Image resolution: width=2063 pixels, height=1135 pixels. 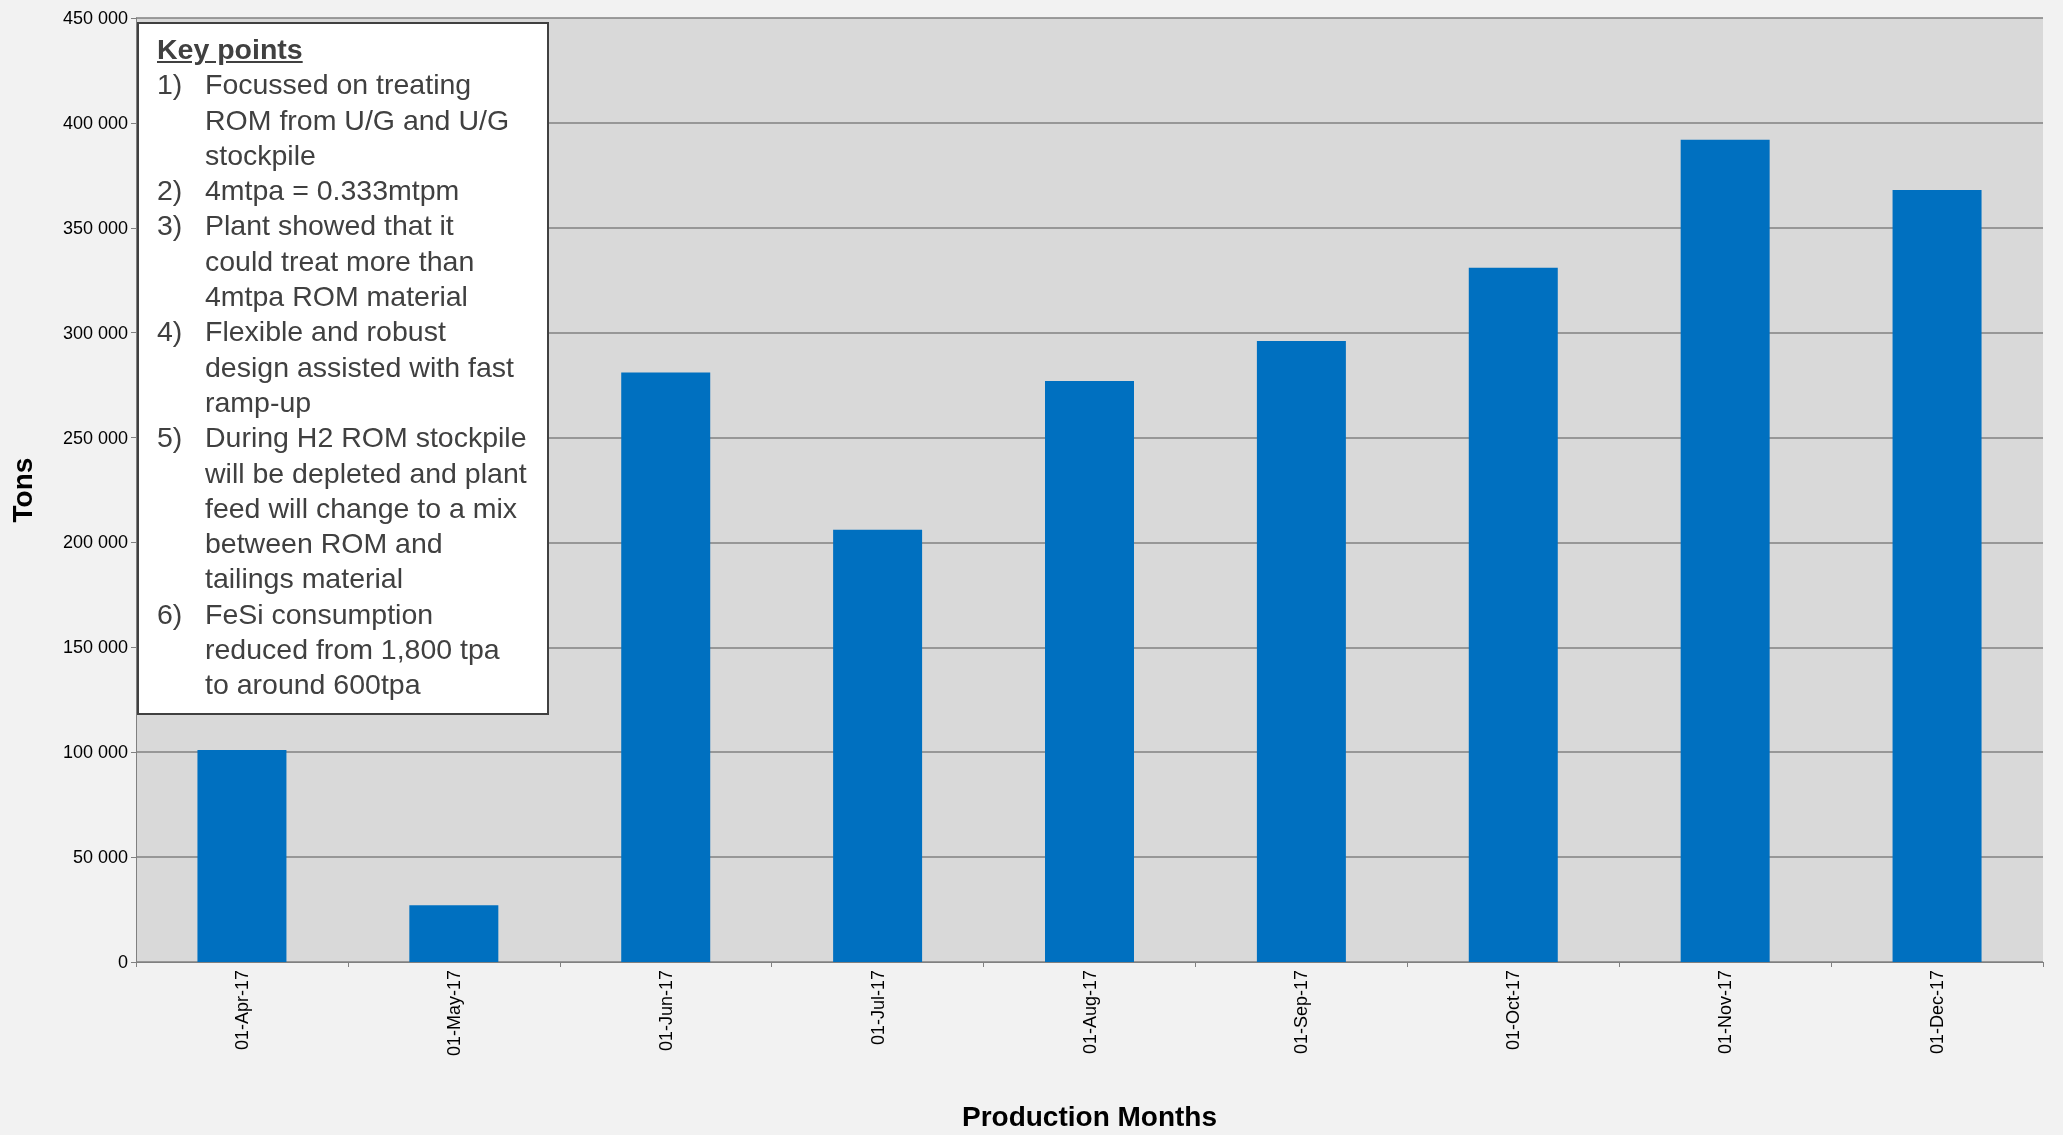 I want to click on y-tick-label: 350 000, so click(x=95, y=227).